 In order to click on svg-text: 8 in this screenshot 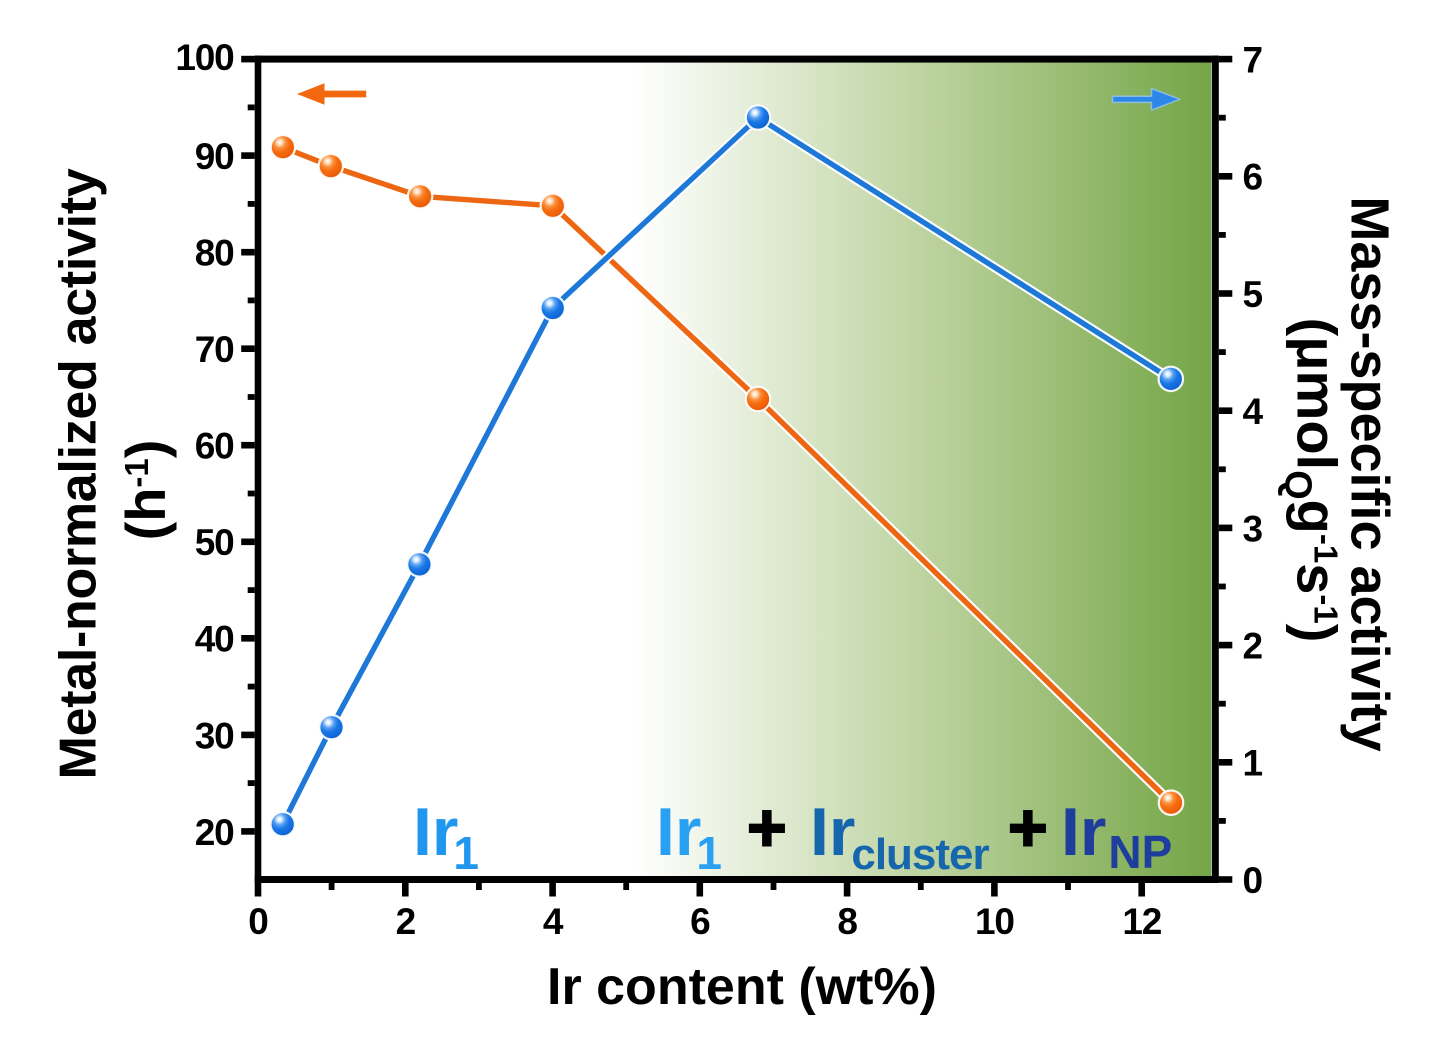, I will do `click(847, 921)`.